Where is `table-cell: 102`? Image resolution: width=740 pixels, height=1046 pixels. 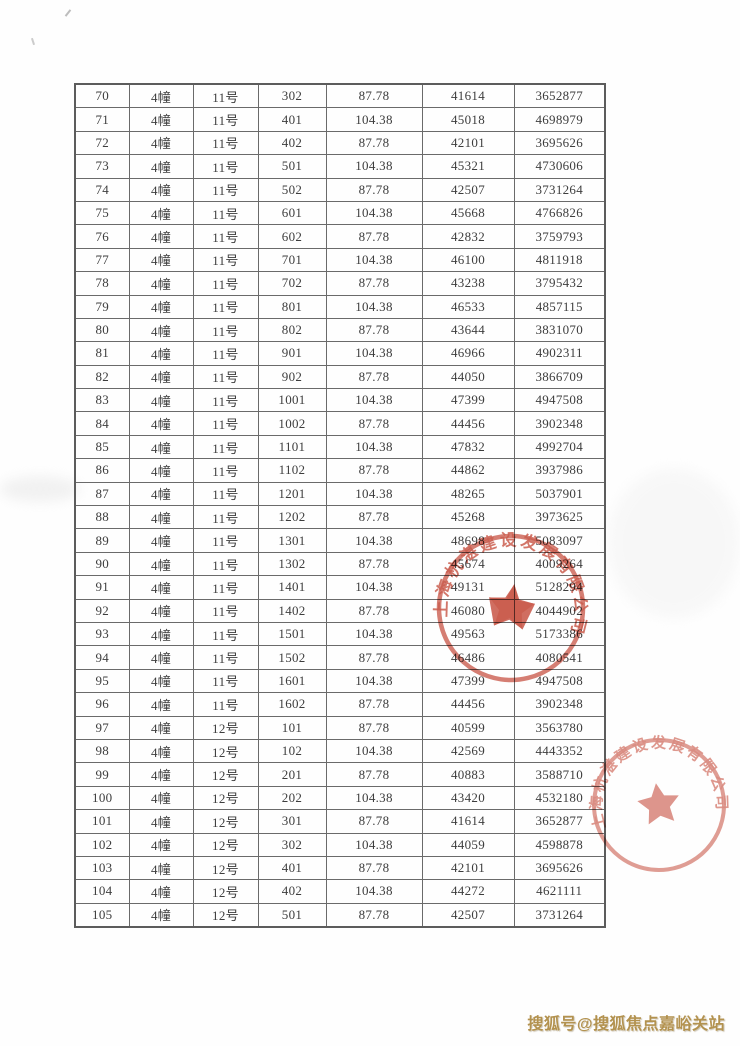 table-cell: 102 is located at coordinates (292, 751).